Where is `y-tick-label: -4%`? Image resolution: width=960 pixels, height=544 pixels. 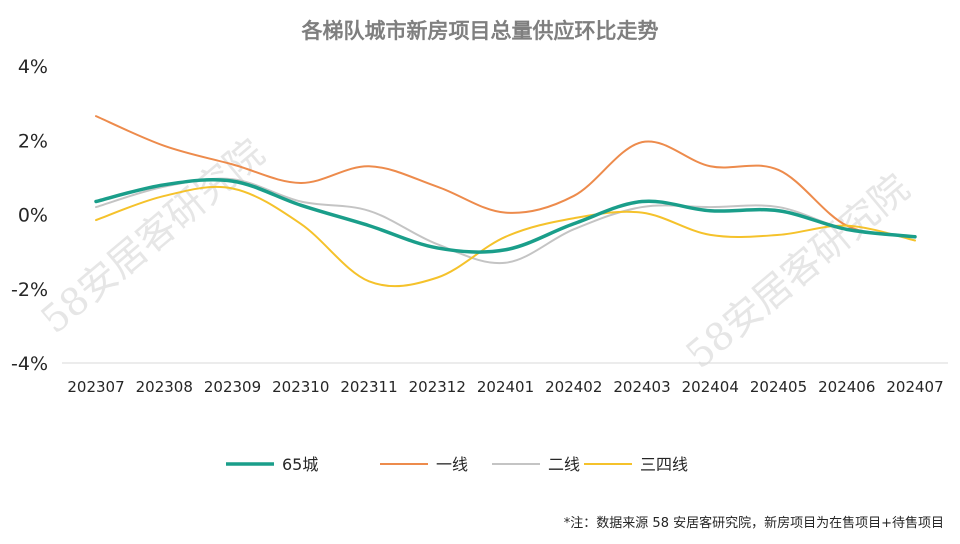 y-tick-label: -4% is located at coordinates (29, 364).